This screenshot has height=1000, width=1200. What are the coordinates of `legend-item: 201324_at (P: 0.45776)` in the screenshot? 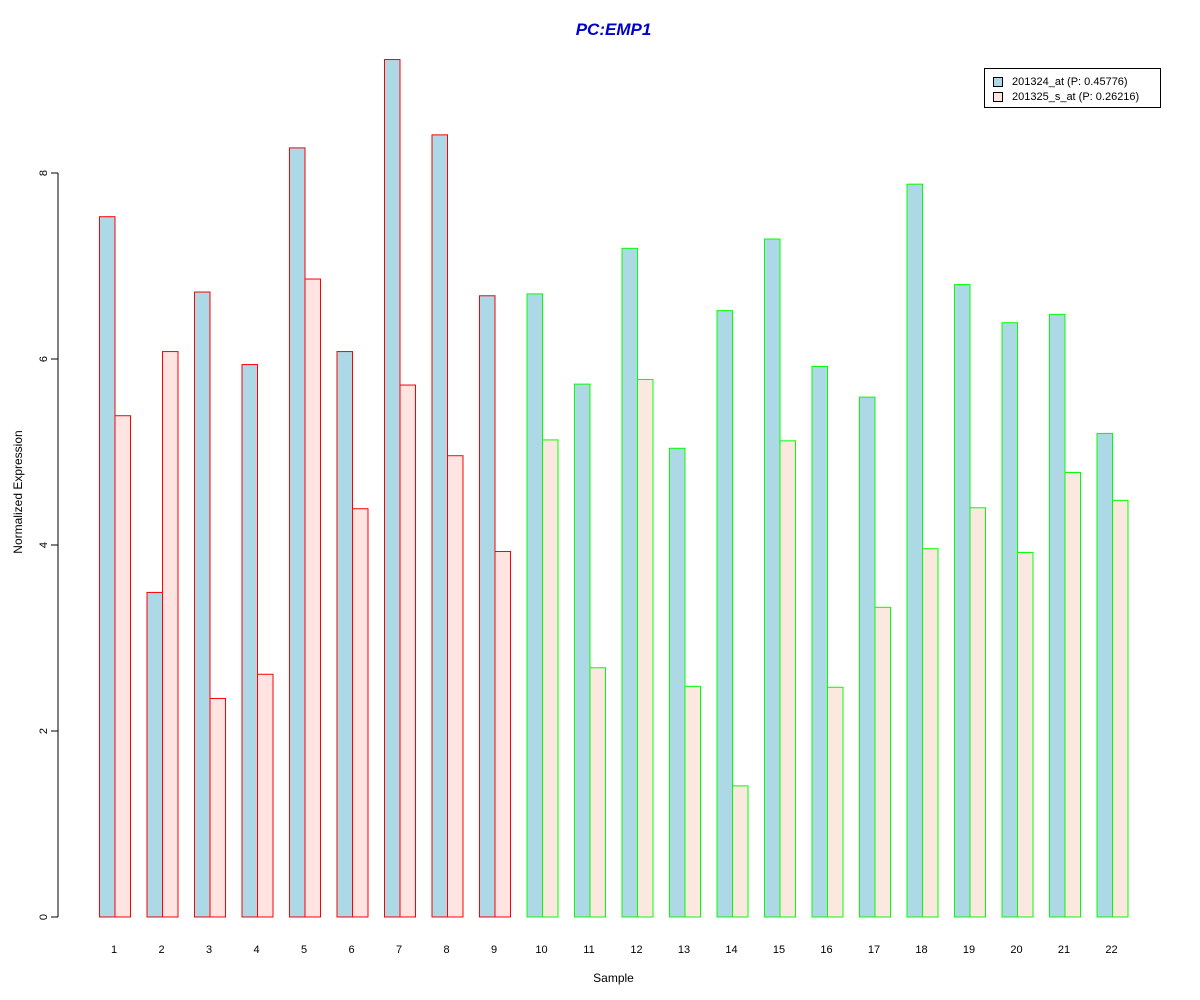 It's located at (1076, 81).